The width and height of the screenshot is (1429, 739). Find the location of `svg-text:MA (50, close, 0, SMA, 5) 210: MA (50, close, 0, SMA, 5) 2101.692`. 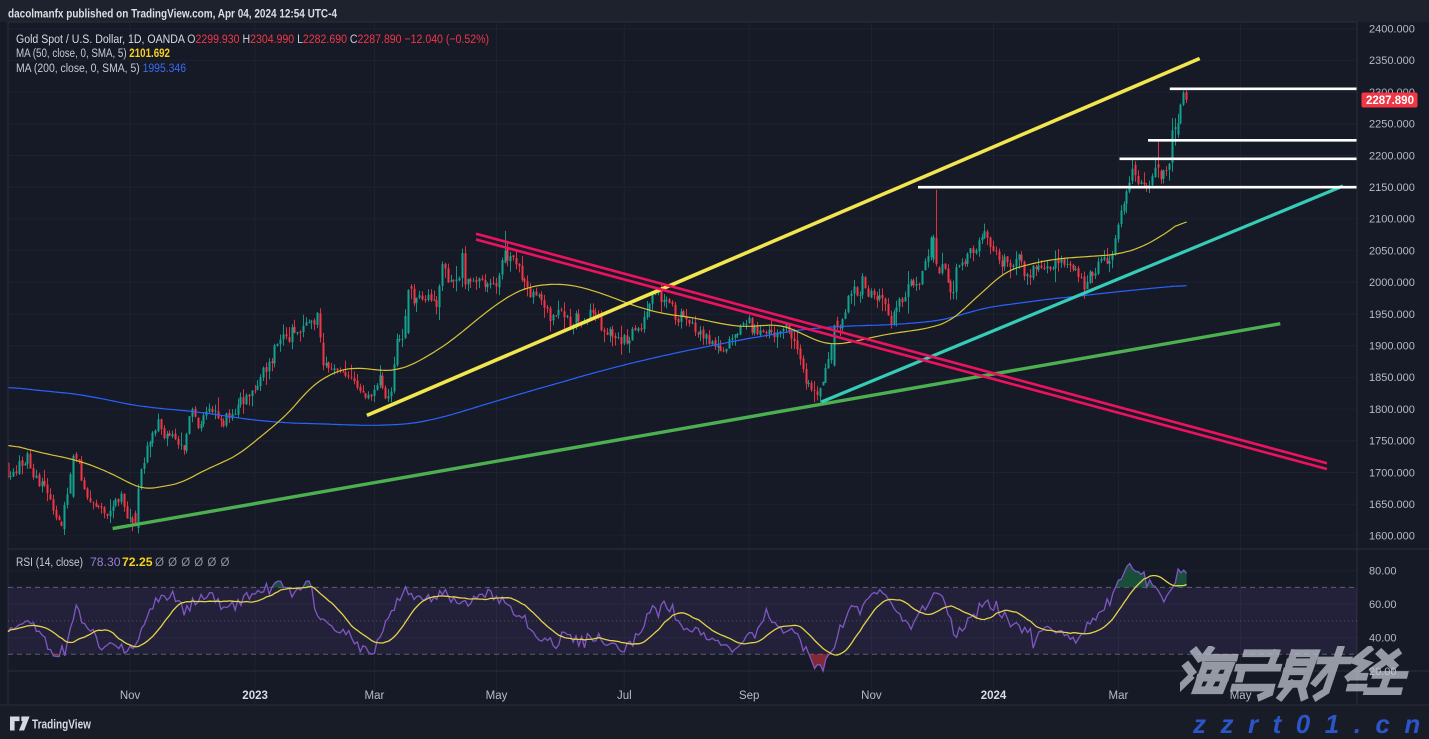

svg-text:MA (50, close, 0, SMA, 5) 210: MA (50, close, 0, SMA, 5) 2101.692 is located at coordinates (93, 53).